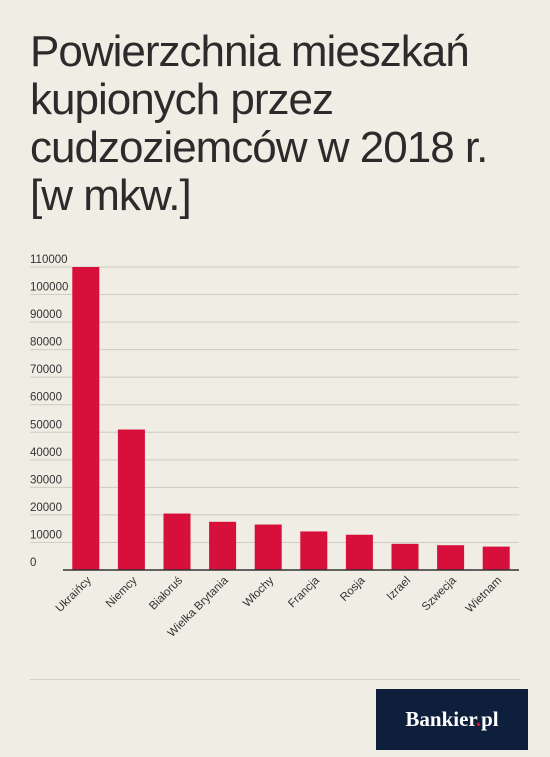 This screenshot has height=757, width=550. What do you see at coordinates (46, 453) in the screenshot?
I see `y-tick-label: 40000` at bounding box center [46, 453].